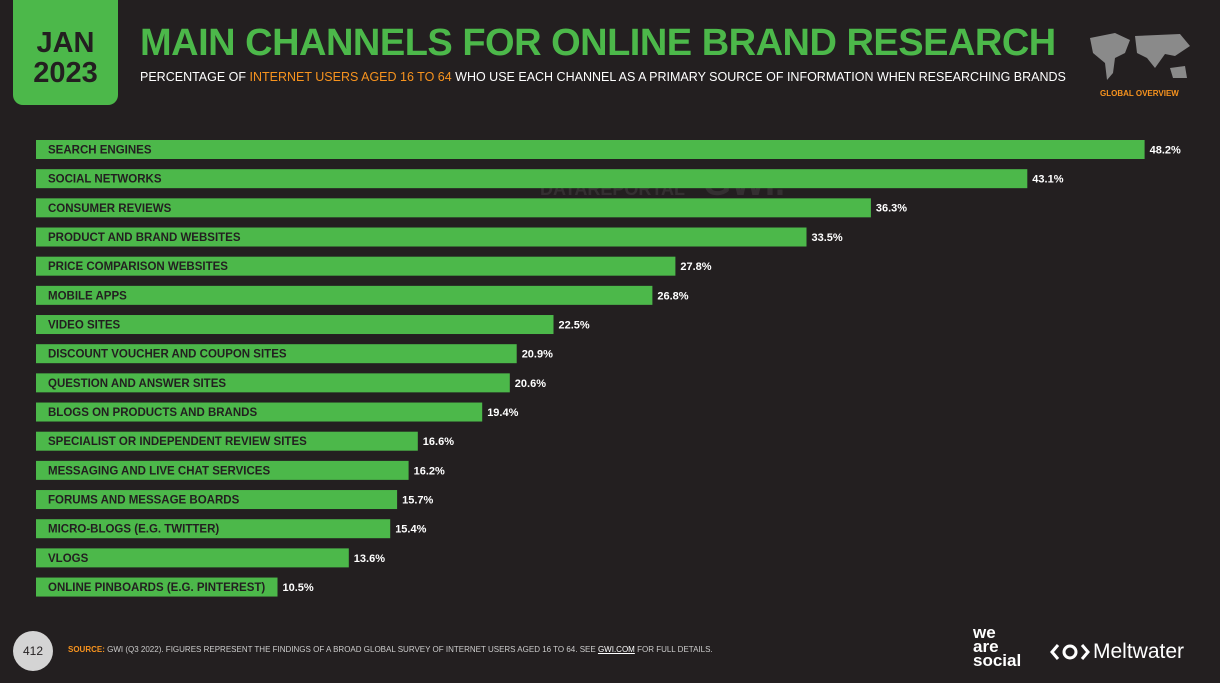 The width and height of the screenshot is (1220, 683). Describe the element at coordinates (177, 442) in the screenshot. I see `category-label: SPECIALIST OR INDEPENDENT REVIEW SITES` at that location.